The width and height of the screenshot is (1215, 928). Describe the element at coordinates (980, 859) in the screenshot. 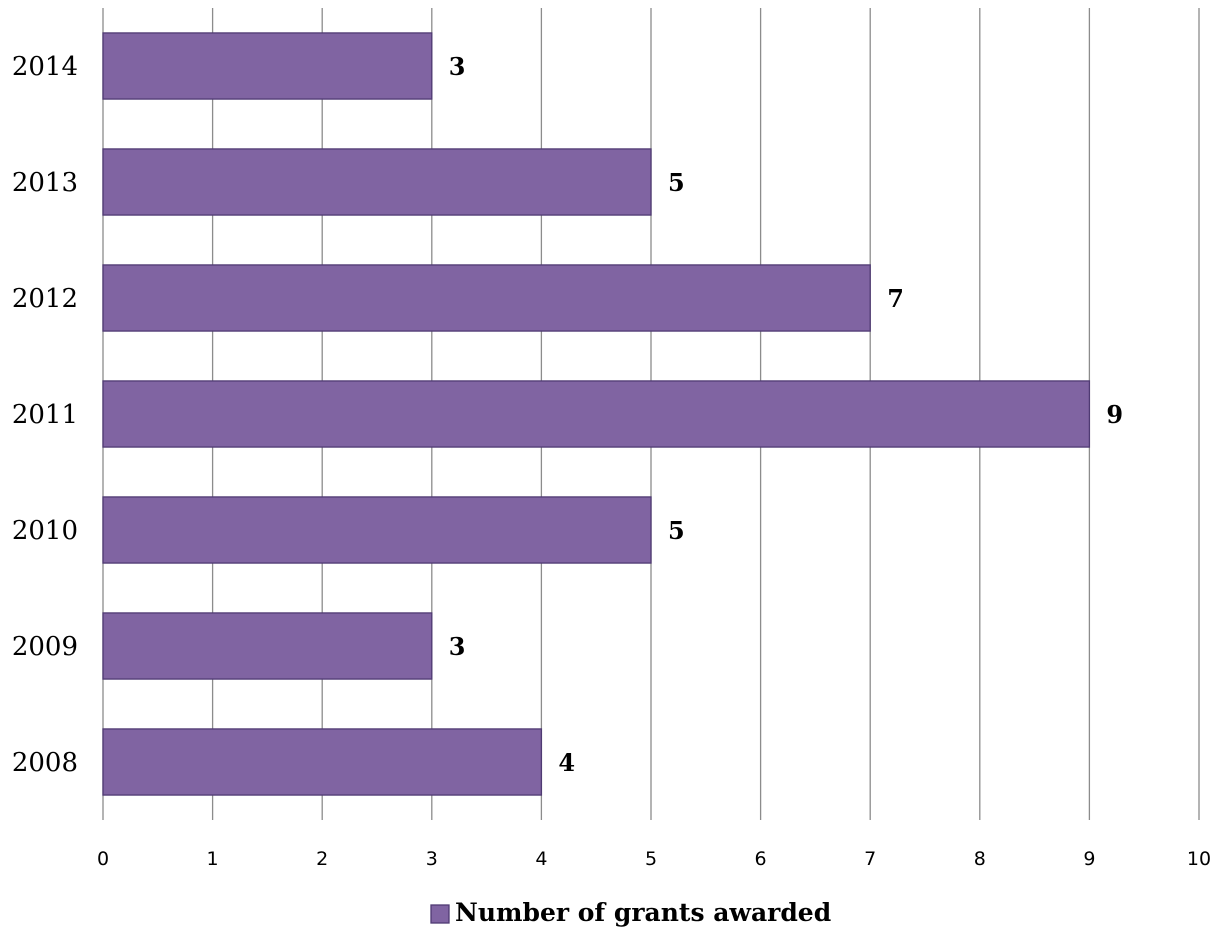

I see `x-tick-label: 8` at that location.